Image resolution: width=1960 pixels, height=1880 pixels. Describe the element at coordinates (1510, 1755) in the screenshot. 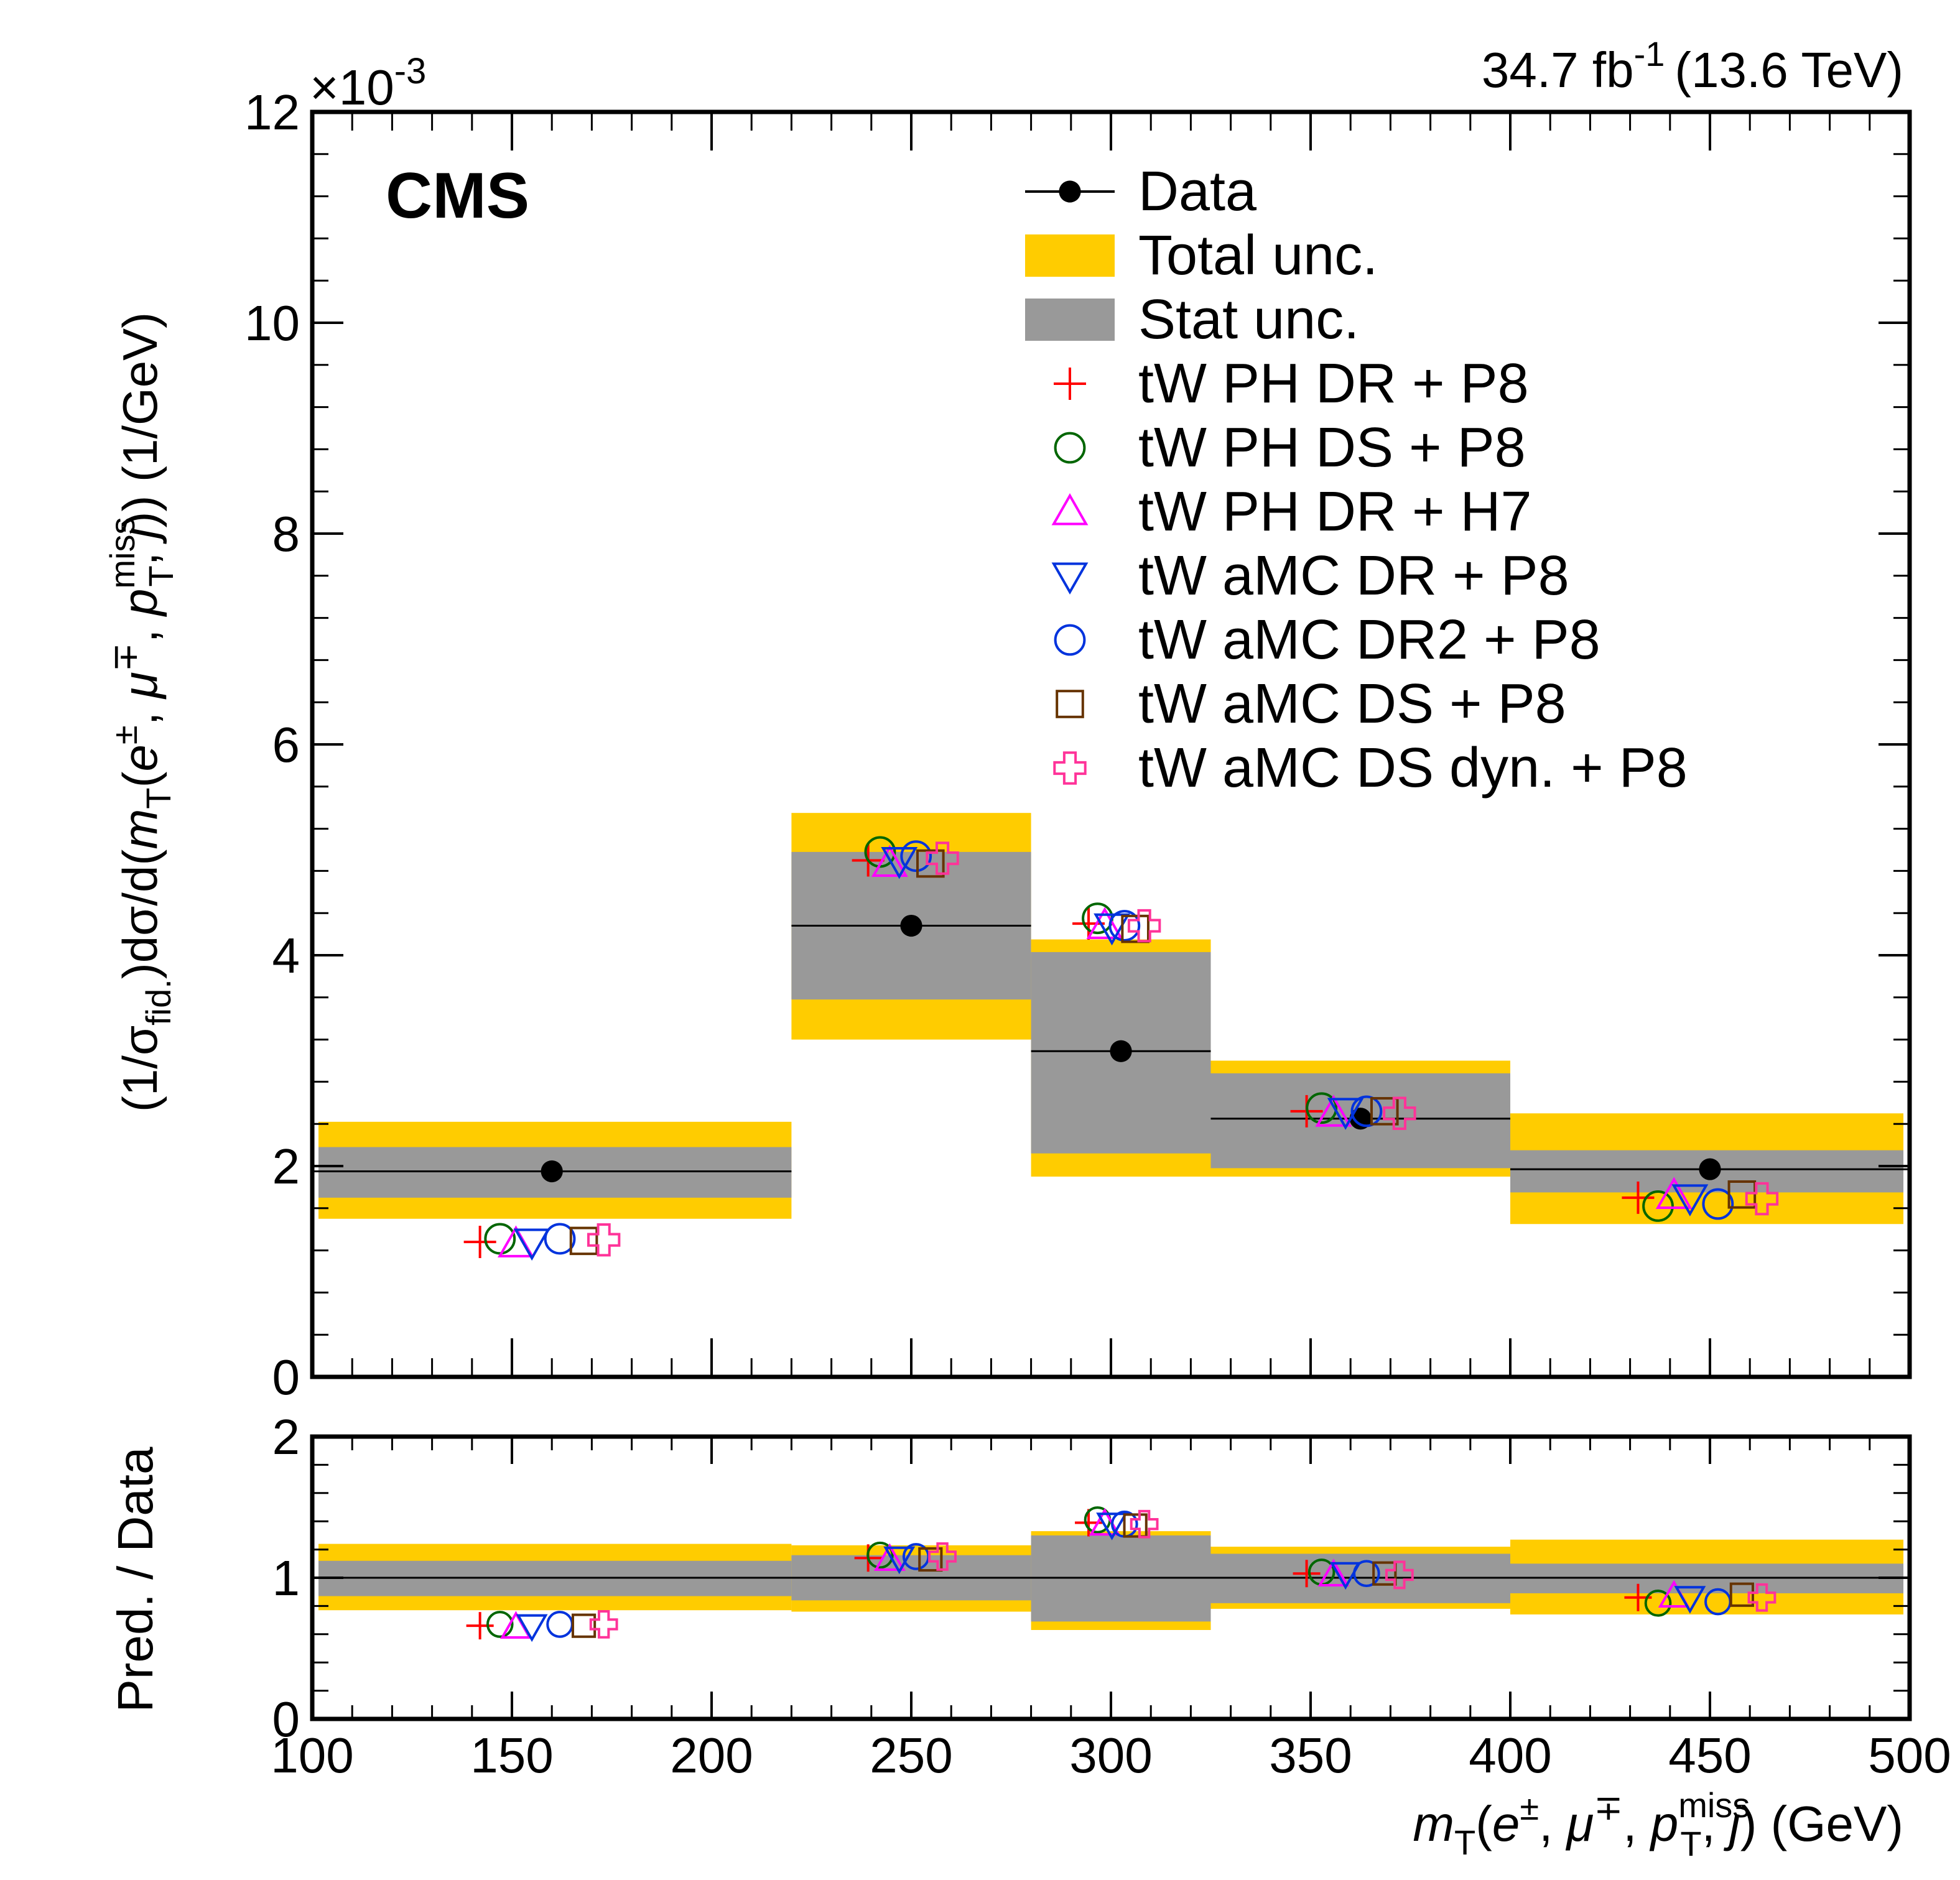

I see `x-tick-label: 400` at that location.